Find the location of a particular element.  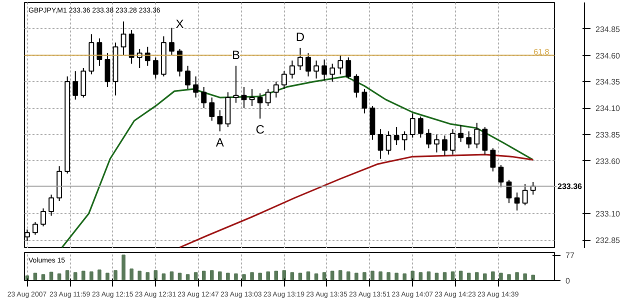

y-tick-label: 233.10 is located at coordinates (608, 214).